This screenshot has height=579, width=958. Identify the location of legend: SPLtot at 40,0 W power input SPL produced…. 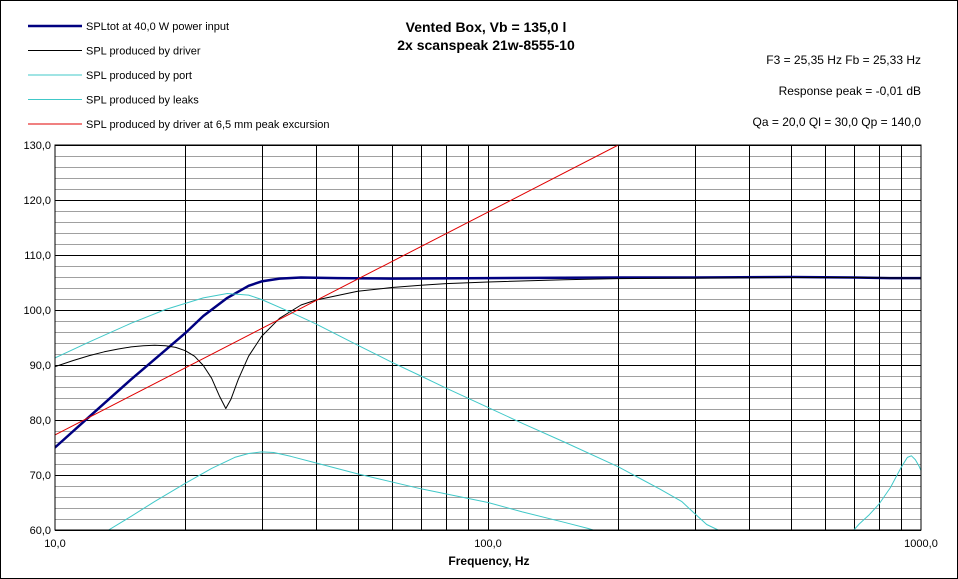
(179, 76).